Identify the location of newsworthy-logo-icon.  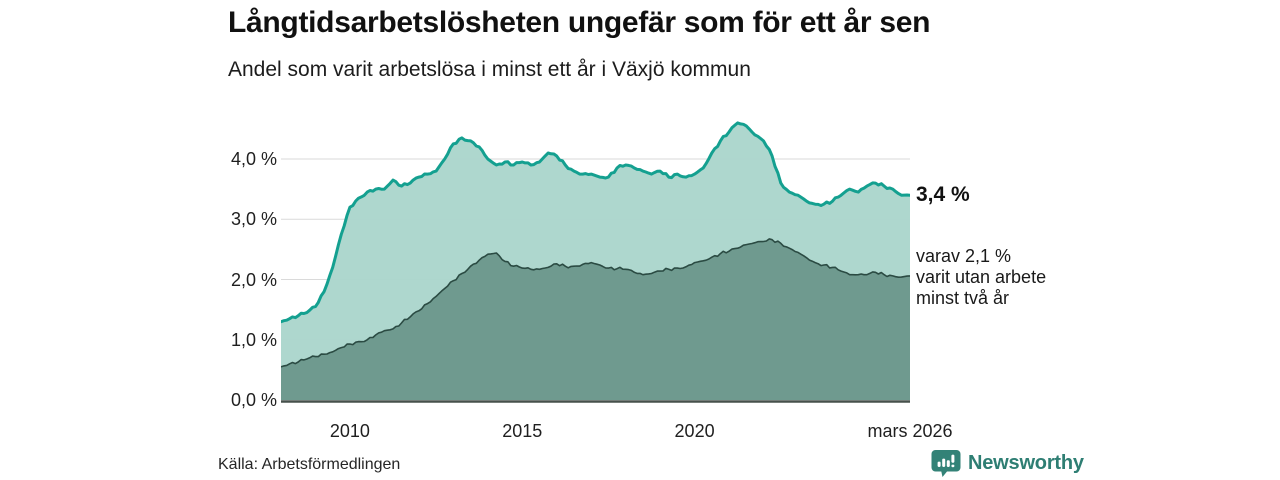
(946, 463).